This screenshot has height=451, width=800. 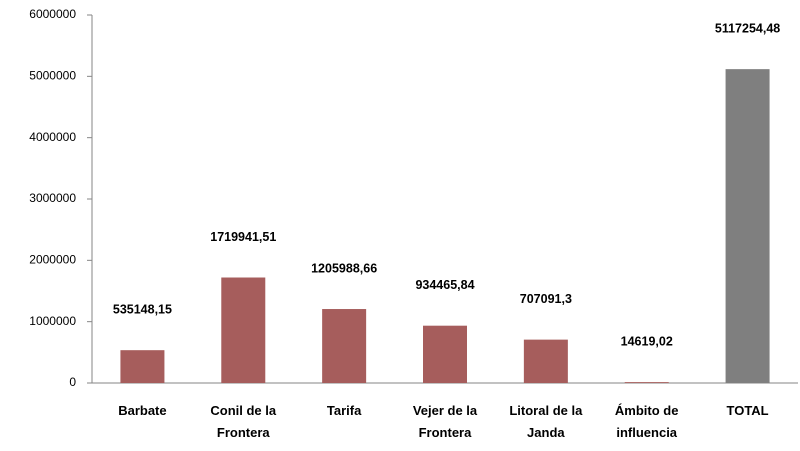 What do you see at coordinates (546, 299) in the screenshot?
I see `value-label: 707091,3` at bounding box center [546, 299].